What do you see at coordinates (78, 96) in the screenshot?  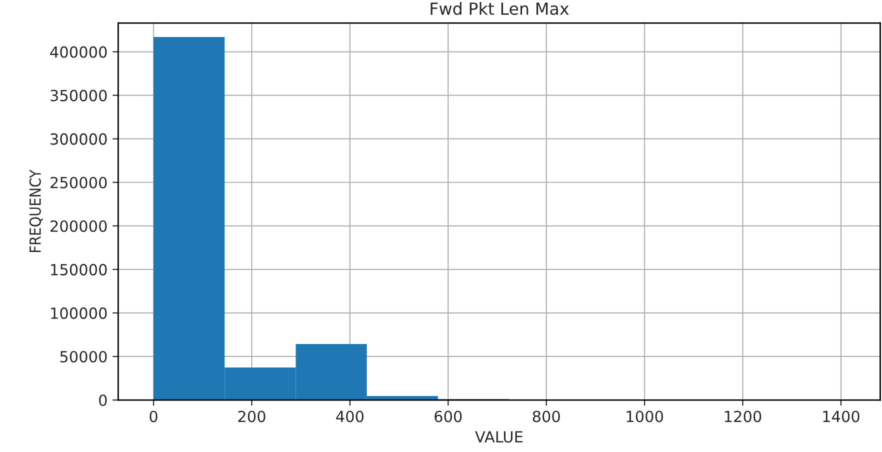 I see `y-tick-label: 350000` at bounding box center [78, 96].